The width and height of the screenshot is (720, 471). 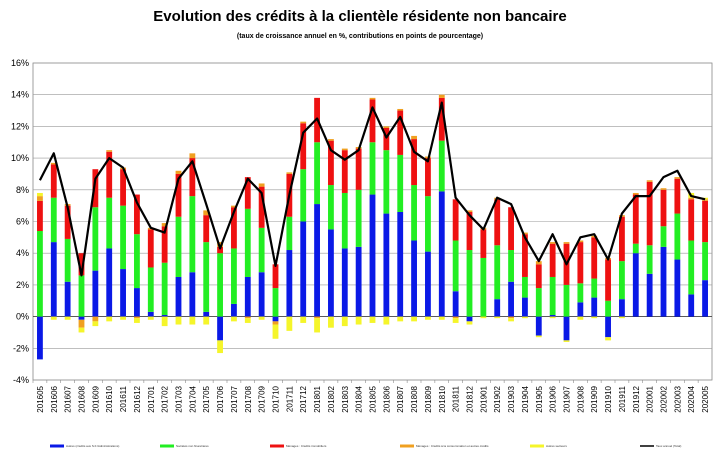 What do you see at coordinates (525, 398) in the screenshot?
I see `x-tick-label: 201904` at bounding box center [525, 398].